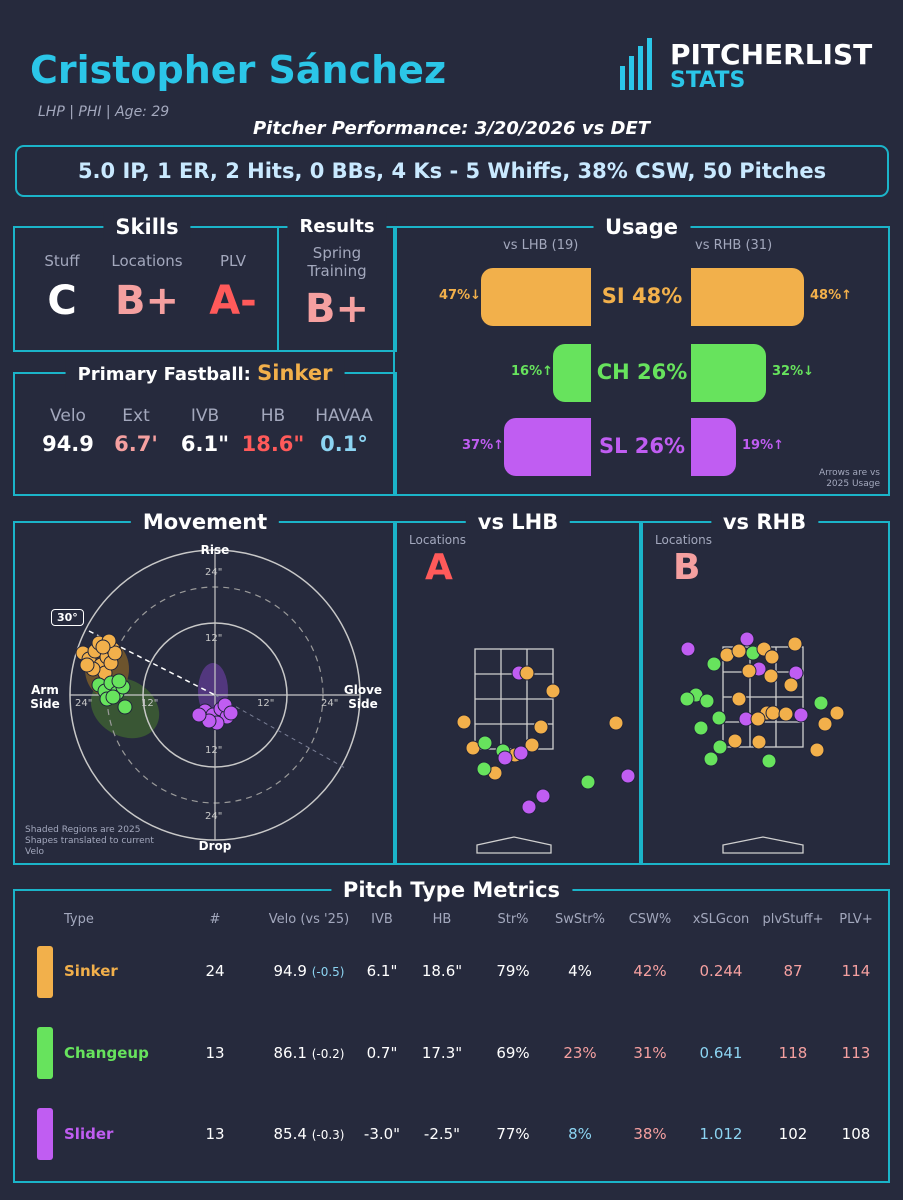  What do you see at coordinates (309, 1134) in the screenshot?
I see `row-velo: 85.4 (-0.3)` at bounding box center [309, 1134].